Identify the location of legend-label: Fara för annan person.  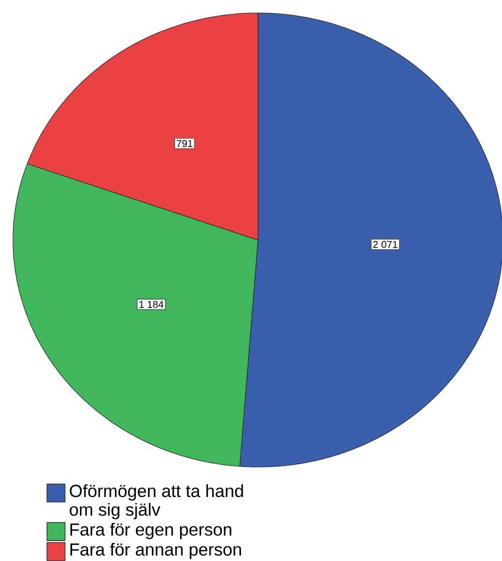
(155, 551).